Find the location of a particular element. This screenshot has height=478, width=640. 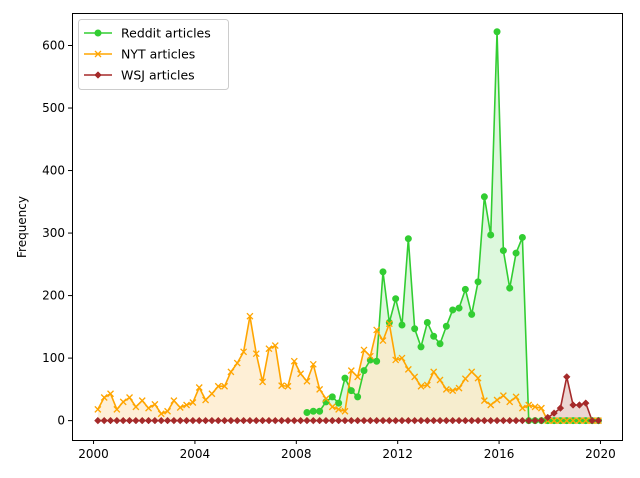

x-tick-label: 2000 is located at coordinates (93, 454).